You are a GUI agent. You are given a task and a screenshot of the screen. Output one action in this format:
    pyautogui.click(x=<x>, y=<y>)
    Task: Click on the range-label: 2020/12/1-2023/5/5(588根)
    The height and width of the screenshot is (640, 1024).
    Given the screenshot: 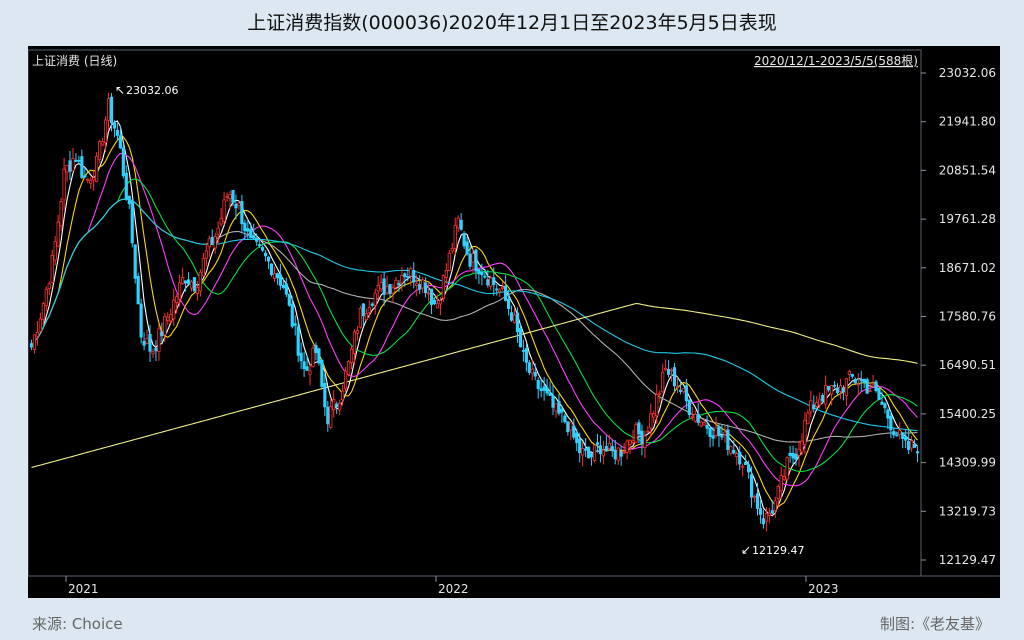 What is the action you would take?
    pyautogui.click(x=836, y=61)
    